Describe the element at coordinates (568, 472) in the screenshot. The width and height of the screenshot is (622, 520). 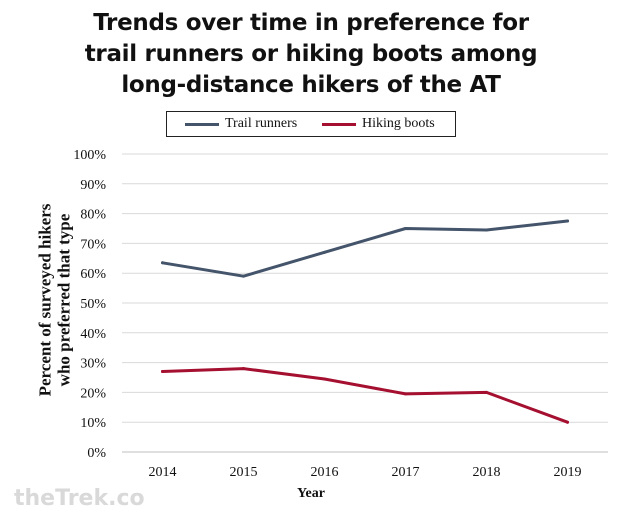
I see `x-tick-label: 2019` at that location.